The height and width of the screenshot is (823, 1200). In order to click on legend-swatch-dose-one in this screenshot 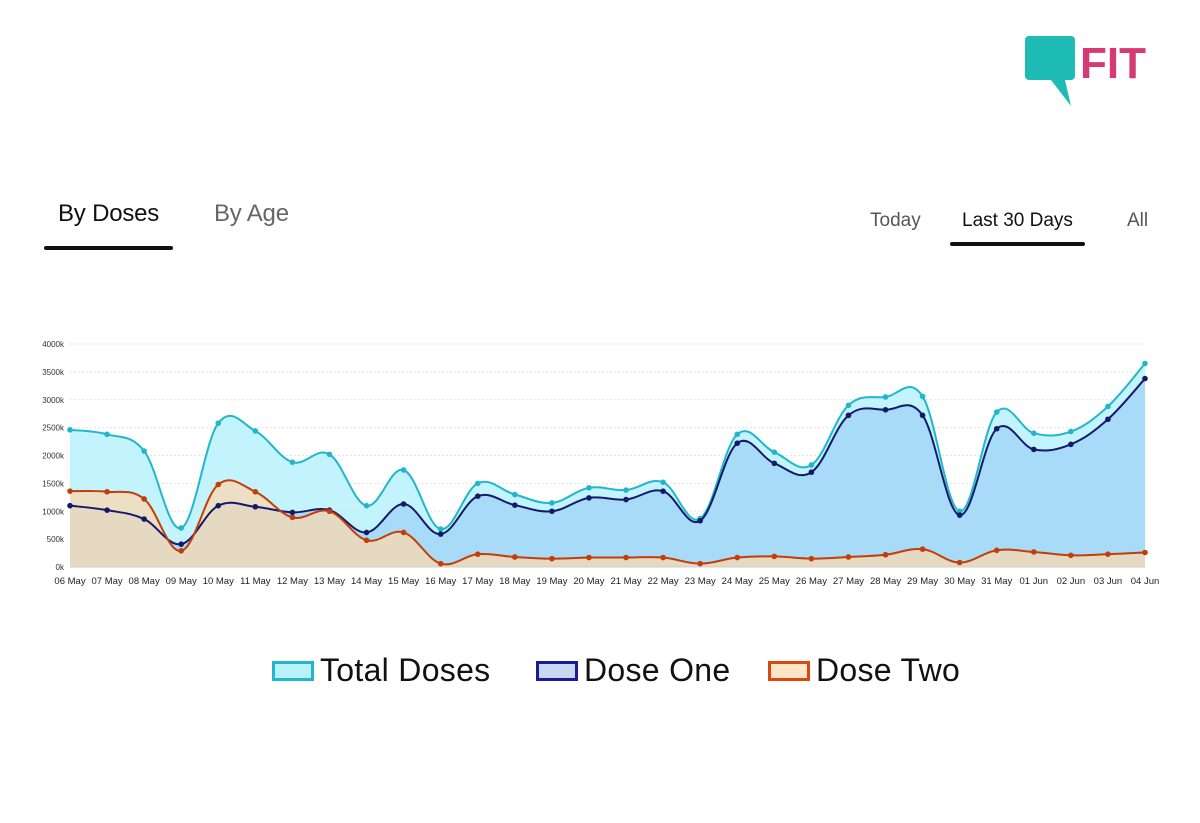, I will do `click(557, 670)`.